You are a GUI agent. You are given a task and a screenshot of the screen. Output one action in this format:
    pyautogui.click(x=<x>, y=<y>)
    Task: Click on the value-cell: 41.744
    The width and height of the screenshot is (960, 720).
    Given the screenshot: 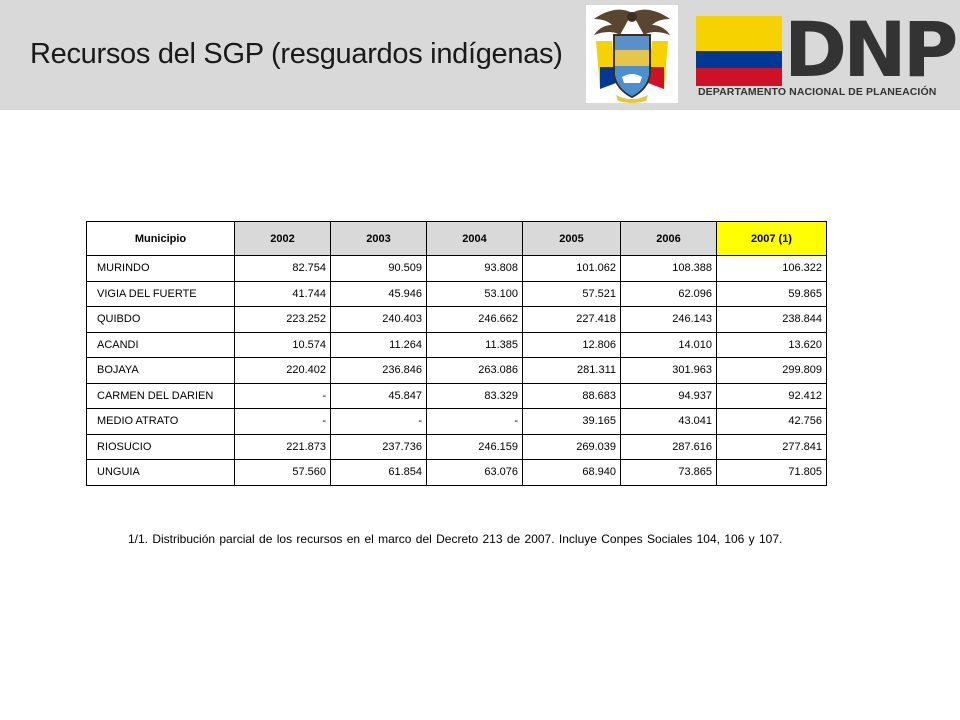 What is the action you would take?
    pyautogui.click(x=282, y=293)
    